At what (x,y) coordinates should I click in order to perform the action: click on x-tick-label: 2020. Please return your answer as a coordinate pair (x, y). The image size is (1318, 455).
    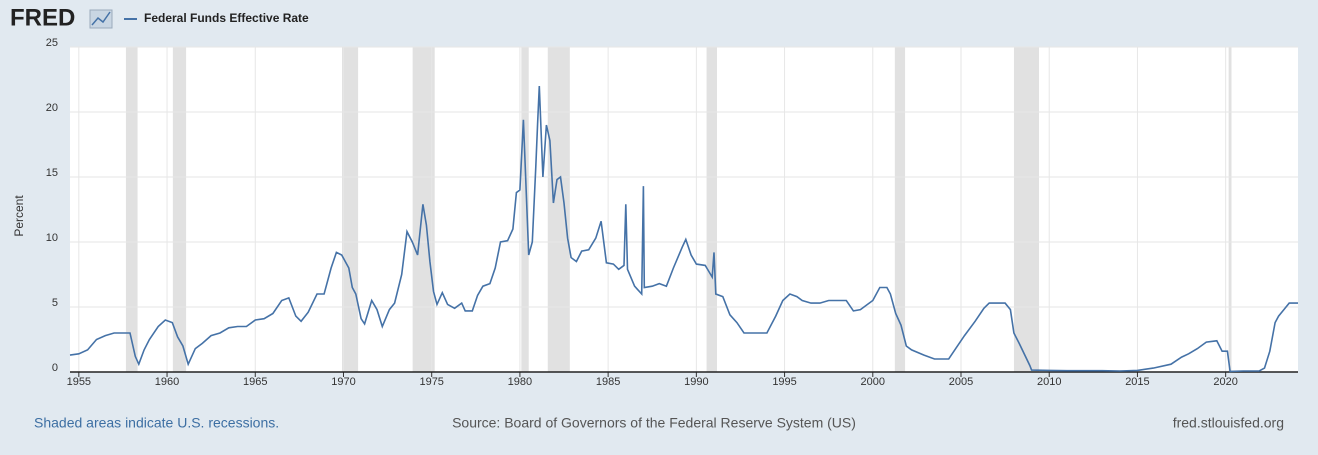
    Looking at the image, I should click on (1225, 382).